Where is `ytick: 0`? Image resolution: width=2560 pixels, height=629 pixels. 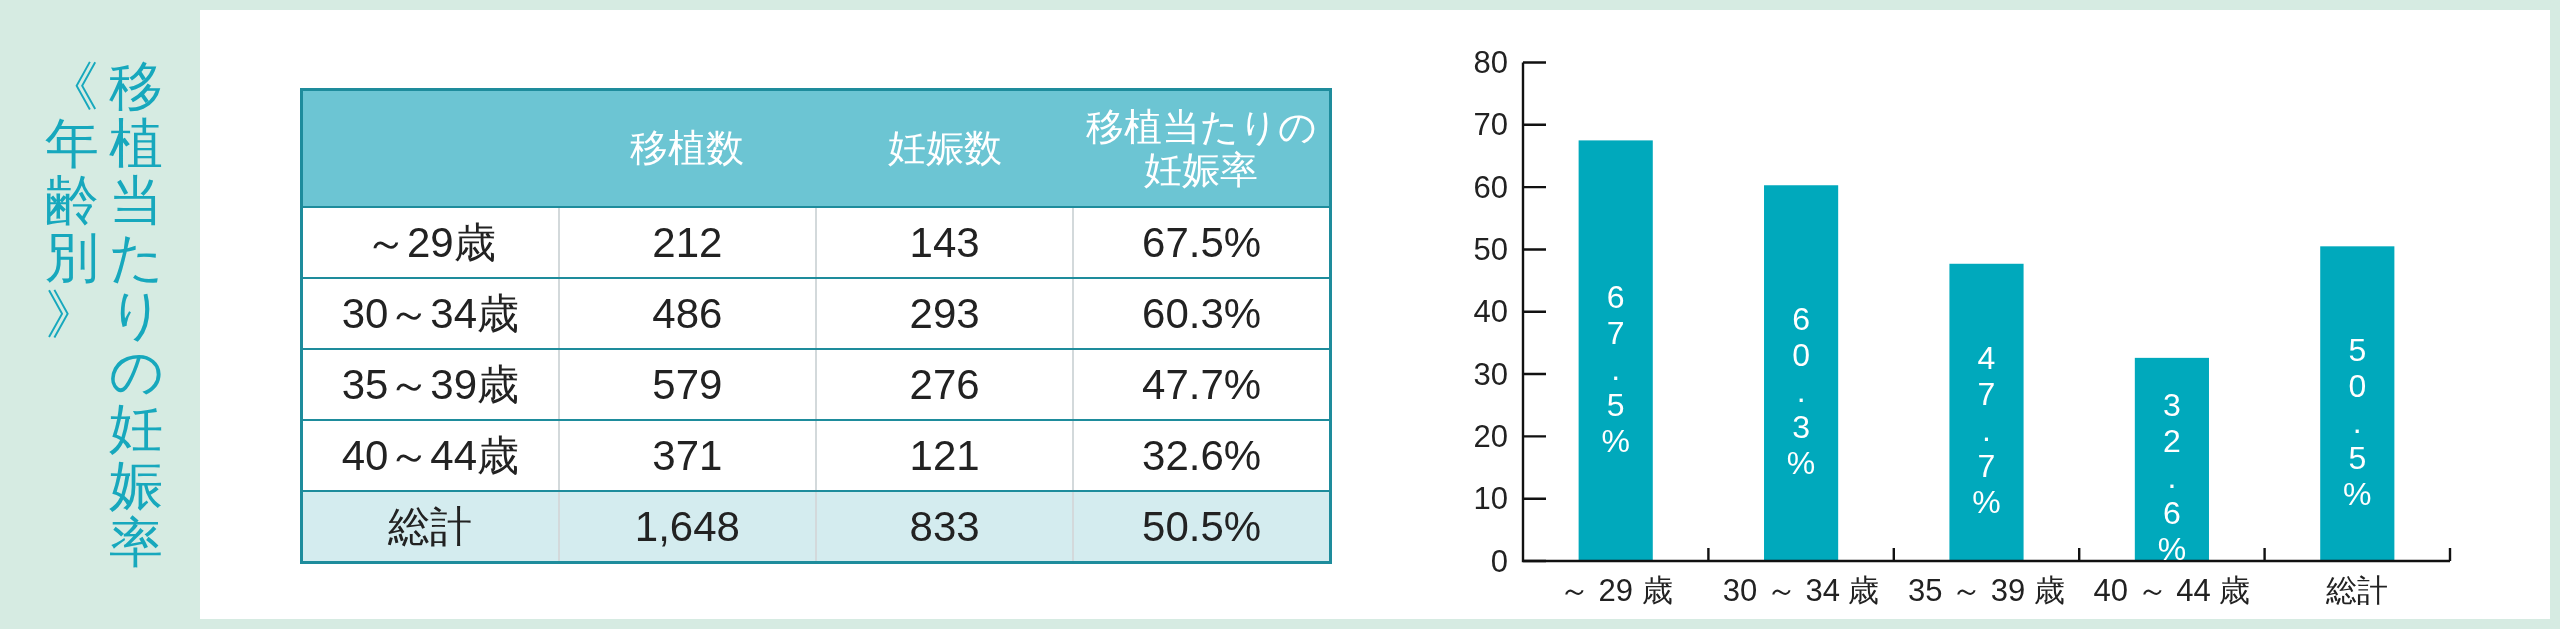
ytick: 0 is located at coordinates (1499, 561).